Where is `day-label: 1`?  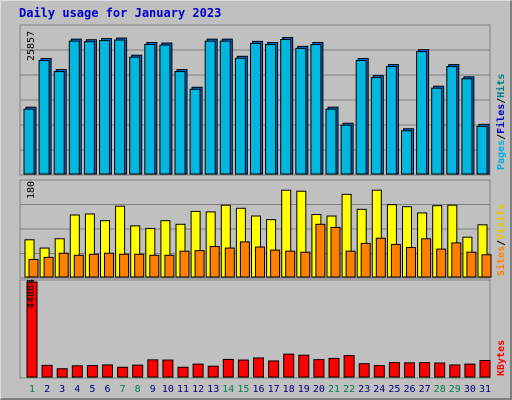
day-label: 1 is located at coordinates (32, 389).